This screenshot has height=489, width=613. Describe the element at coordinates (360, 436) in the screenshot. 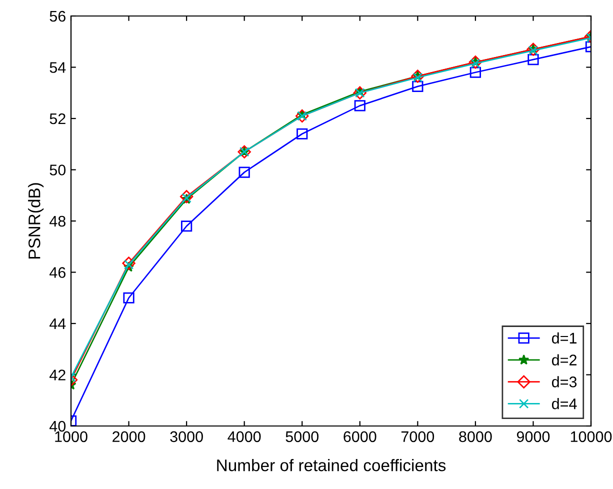

I see `x-tick-label: 6000` at that location.